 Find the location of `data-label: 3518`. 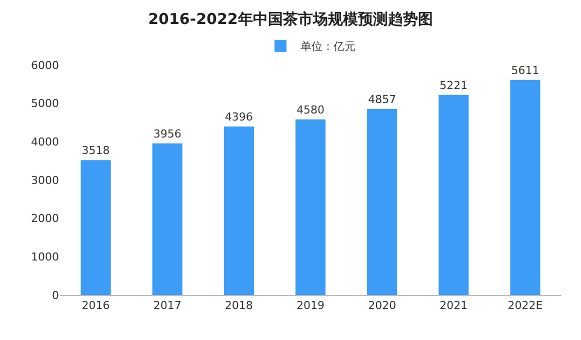

data-label: 3518 is located at coordinates (96, 151).